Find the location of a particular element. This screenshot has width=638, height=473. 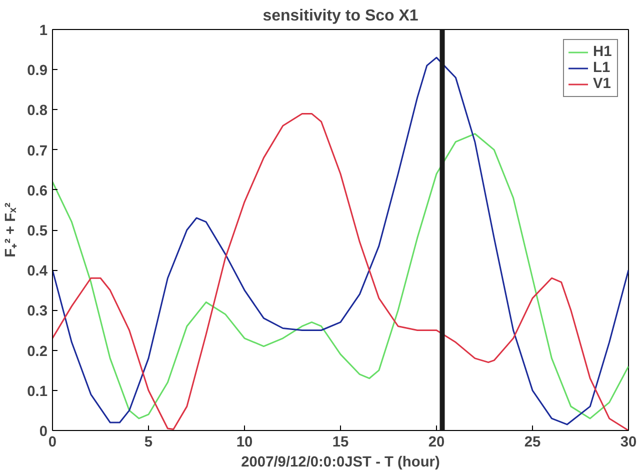

y-tick-label: 0.1 is located at coordinates (37, 392).